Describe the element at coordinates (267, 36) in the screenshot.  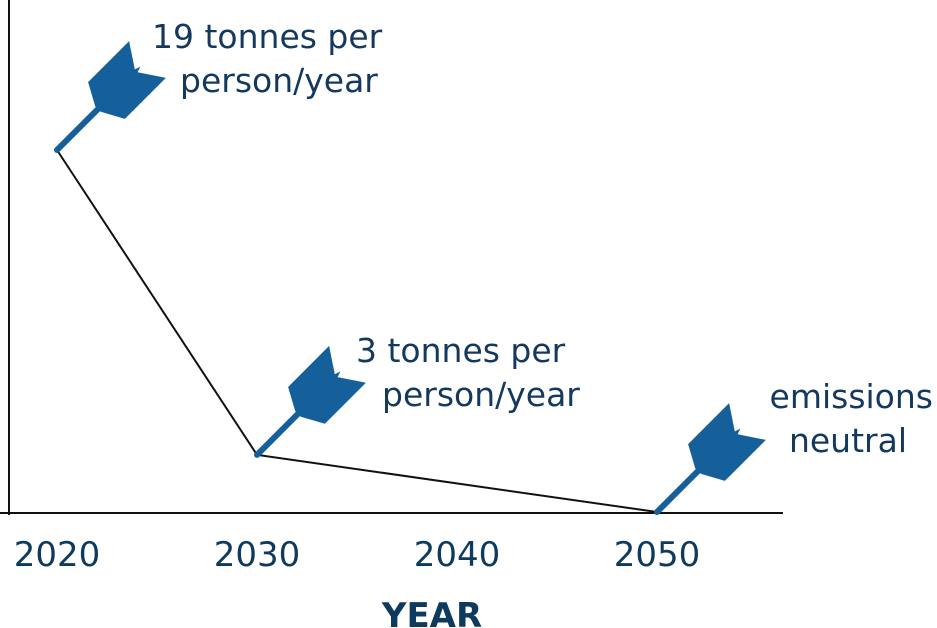
I see `annotation-line: 19 tonnes per` at that location.